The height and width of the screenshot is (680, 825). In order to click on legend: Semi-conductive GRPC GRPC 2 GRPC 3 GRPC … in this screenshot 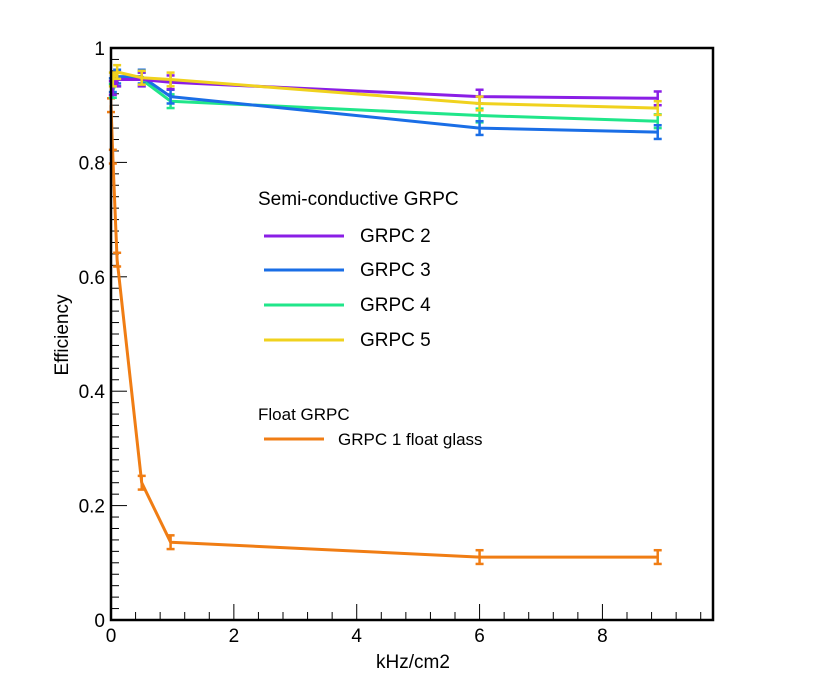, I will do `click(370, 319)`.